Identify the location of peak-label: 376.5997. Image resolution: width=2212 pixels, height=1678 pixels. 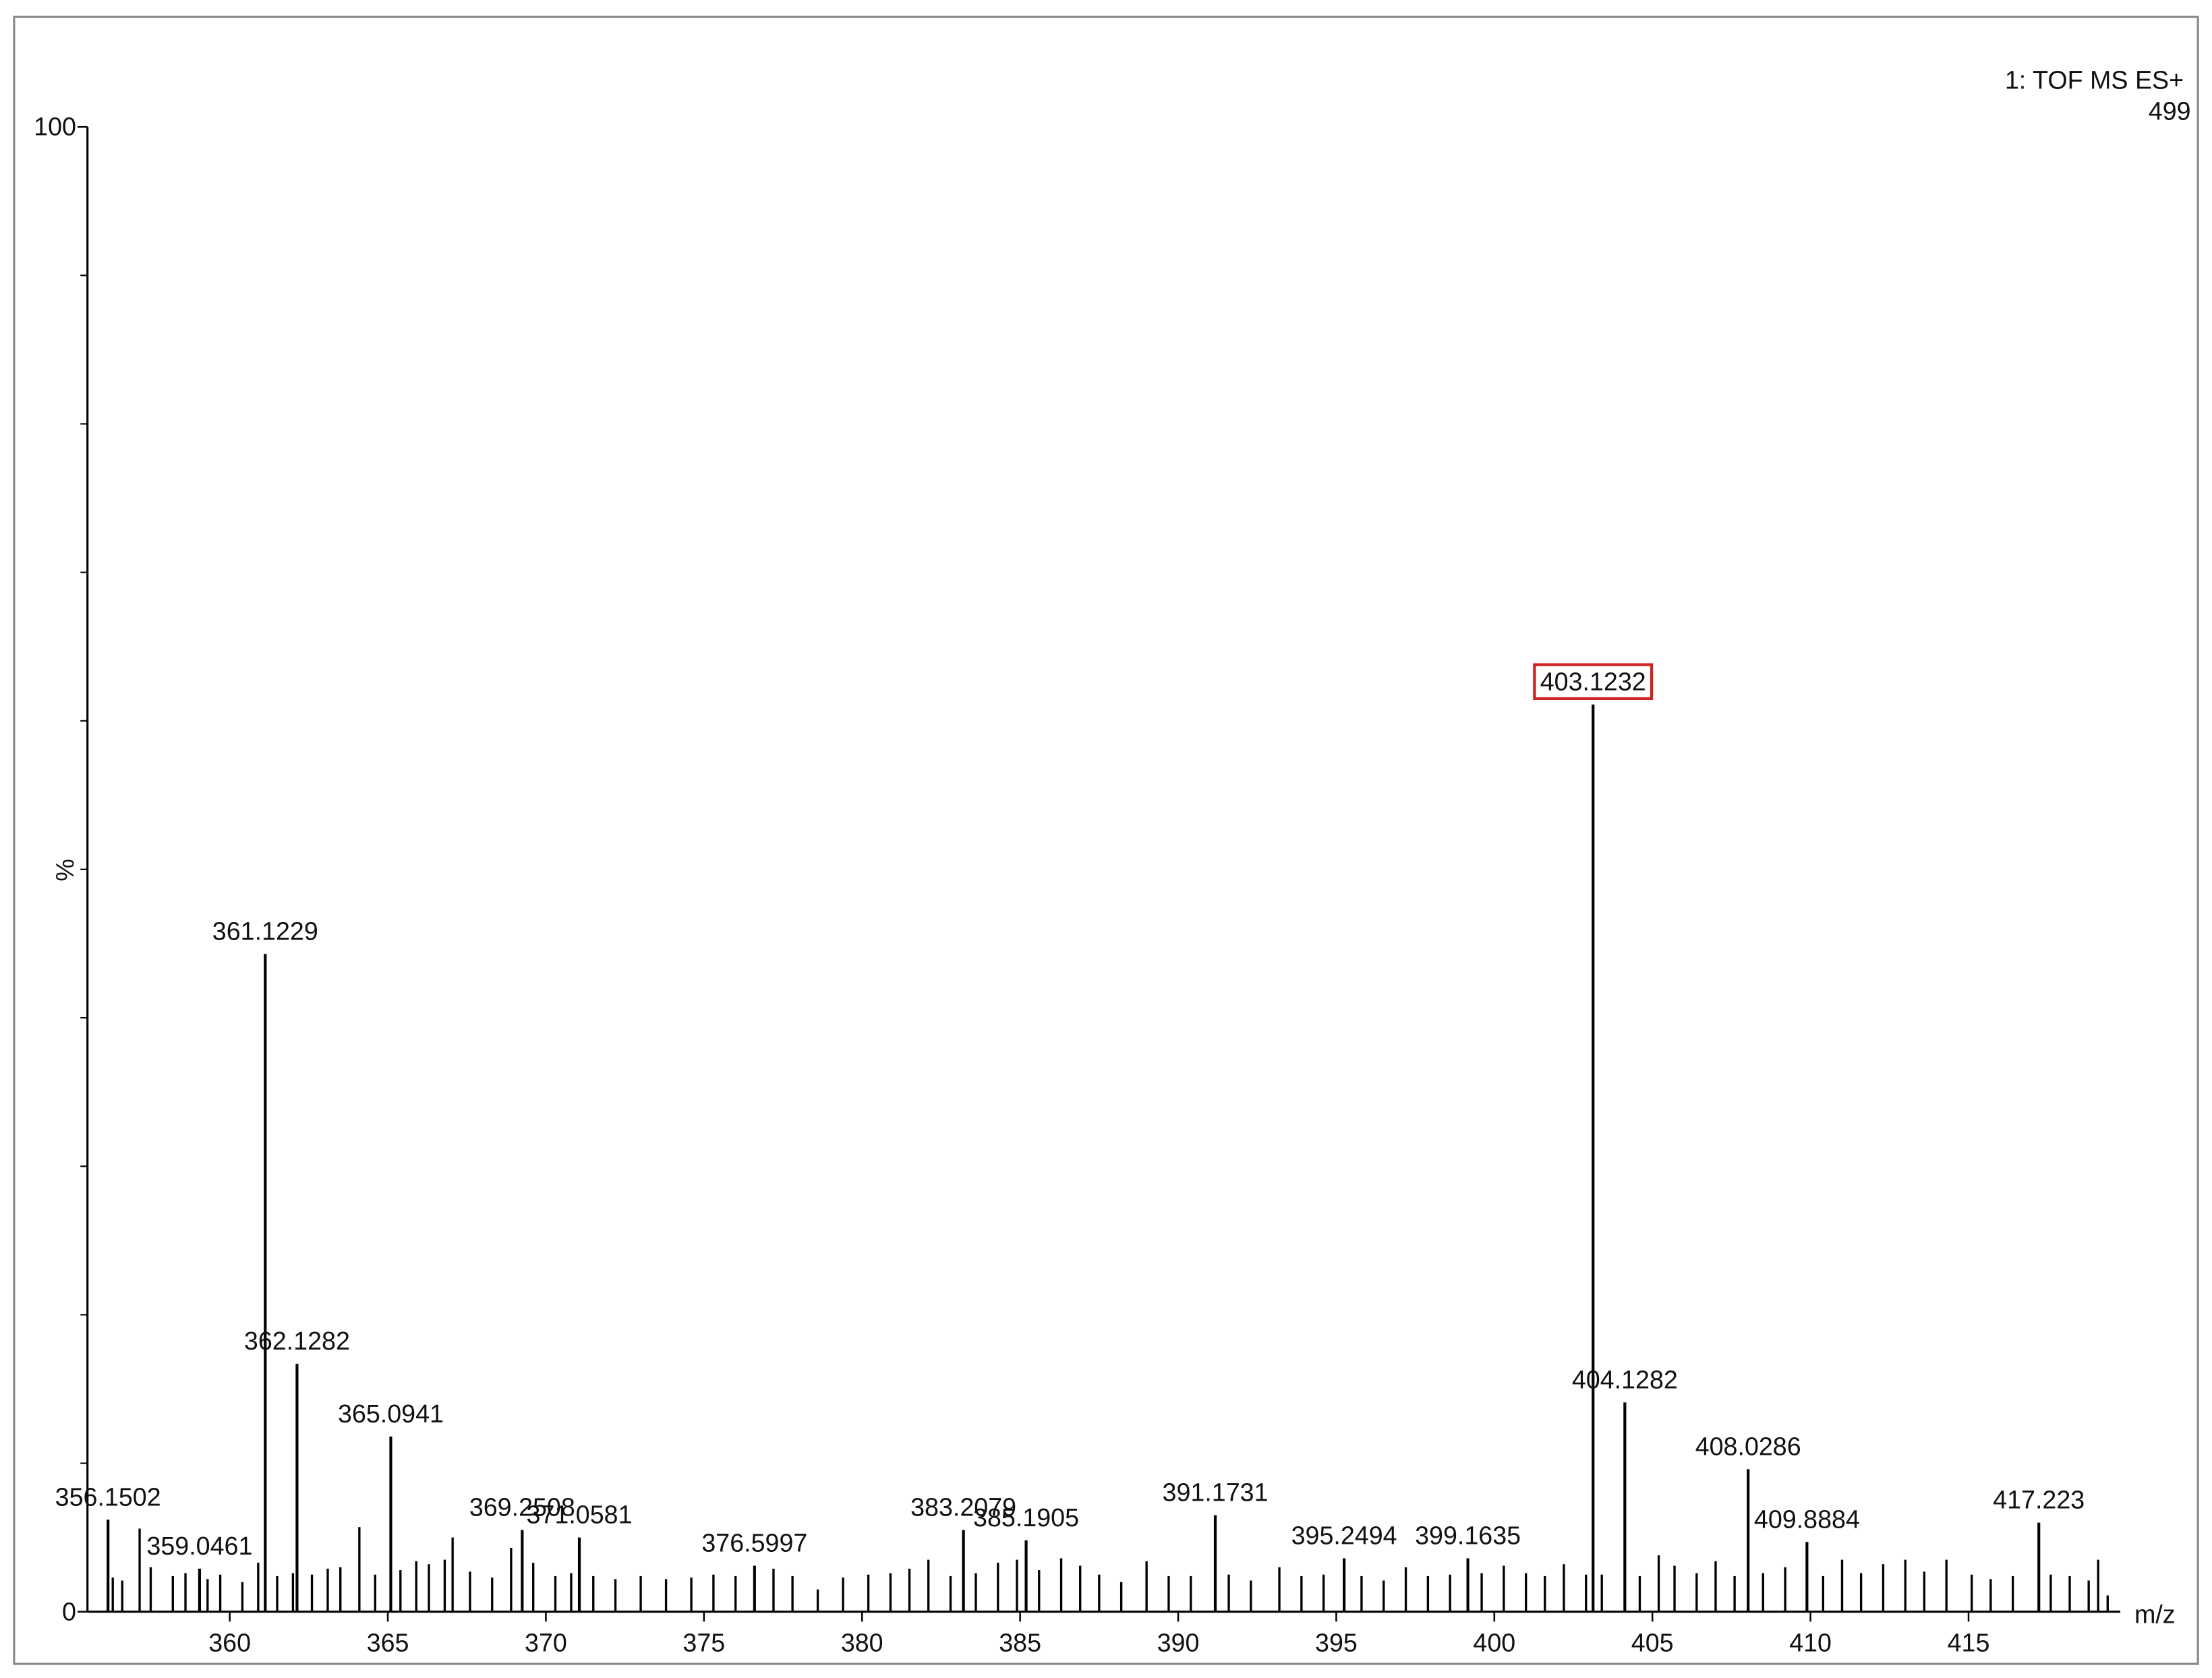
(754, 1543).